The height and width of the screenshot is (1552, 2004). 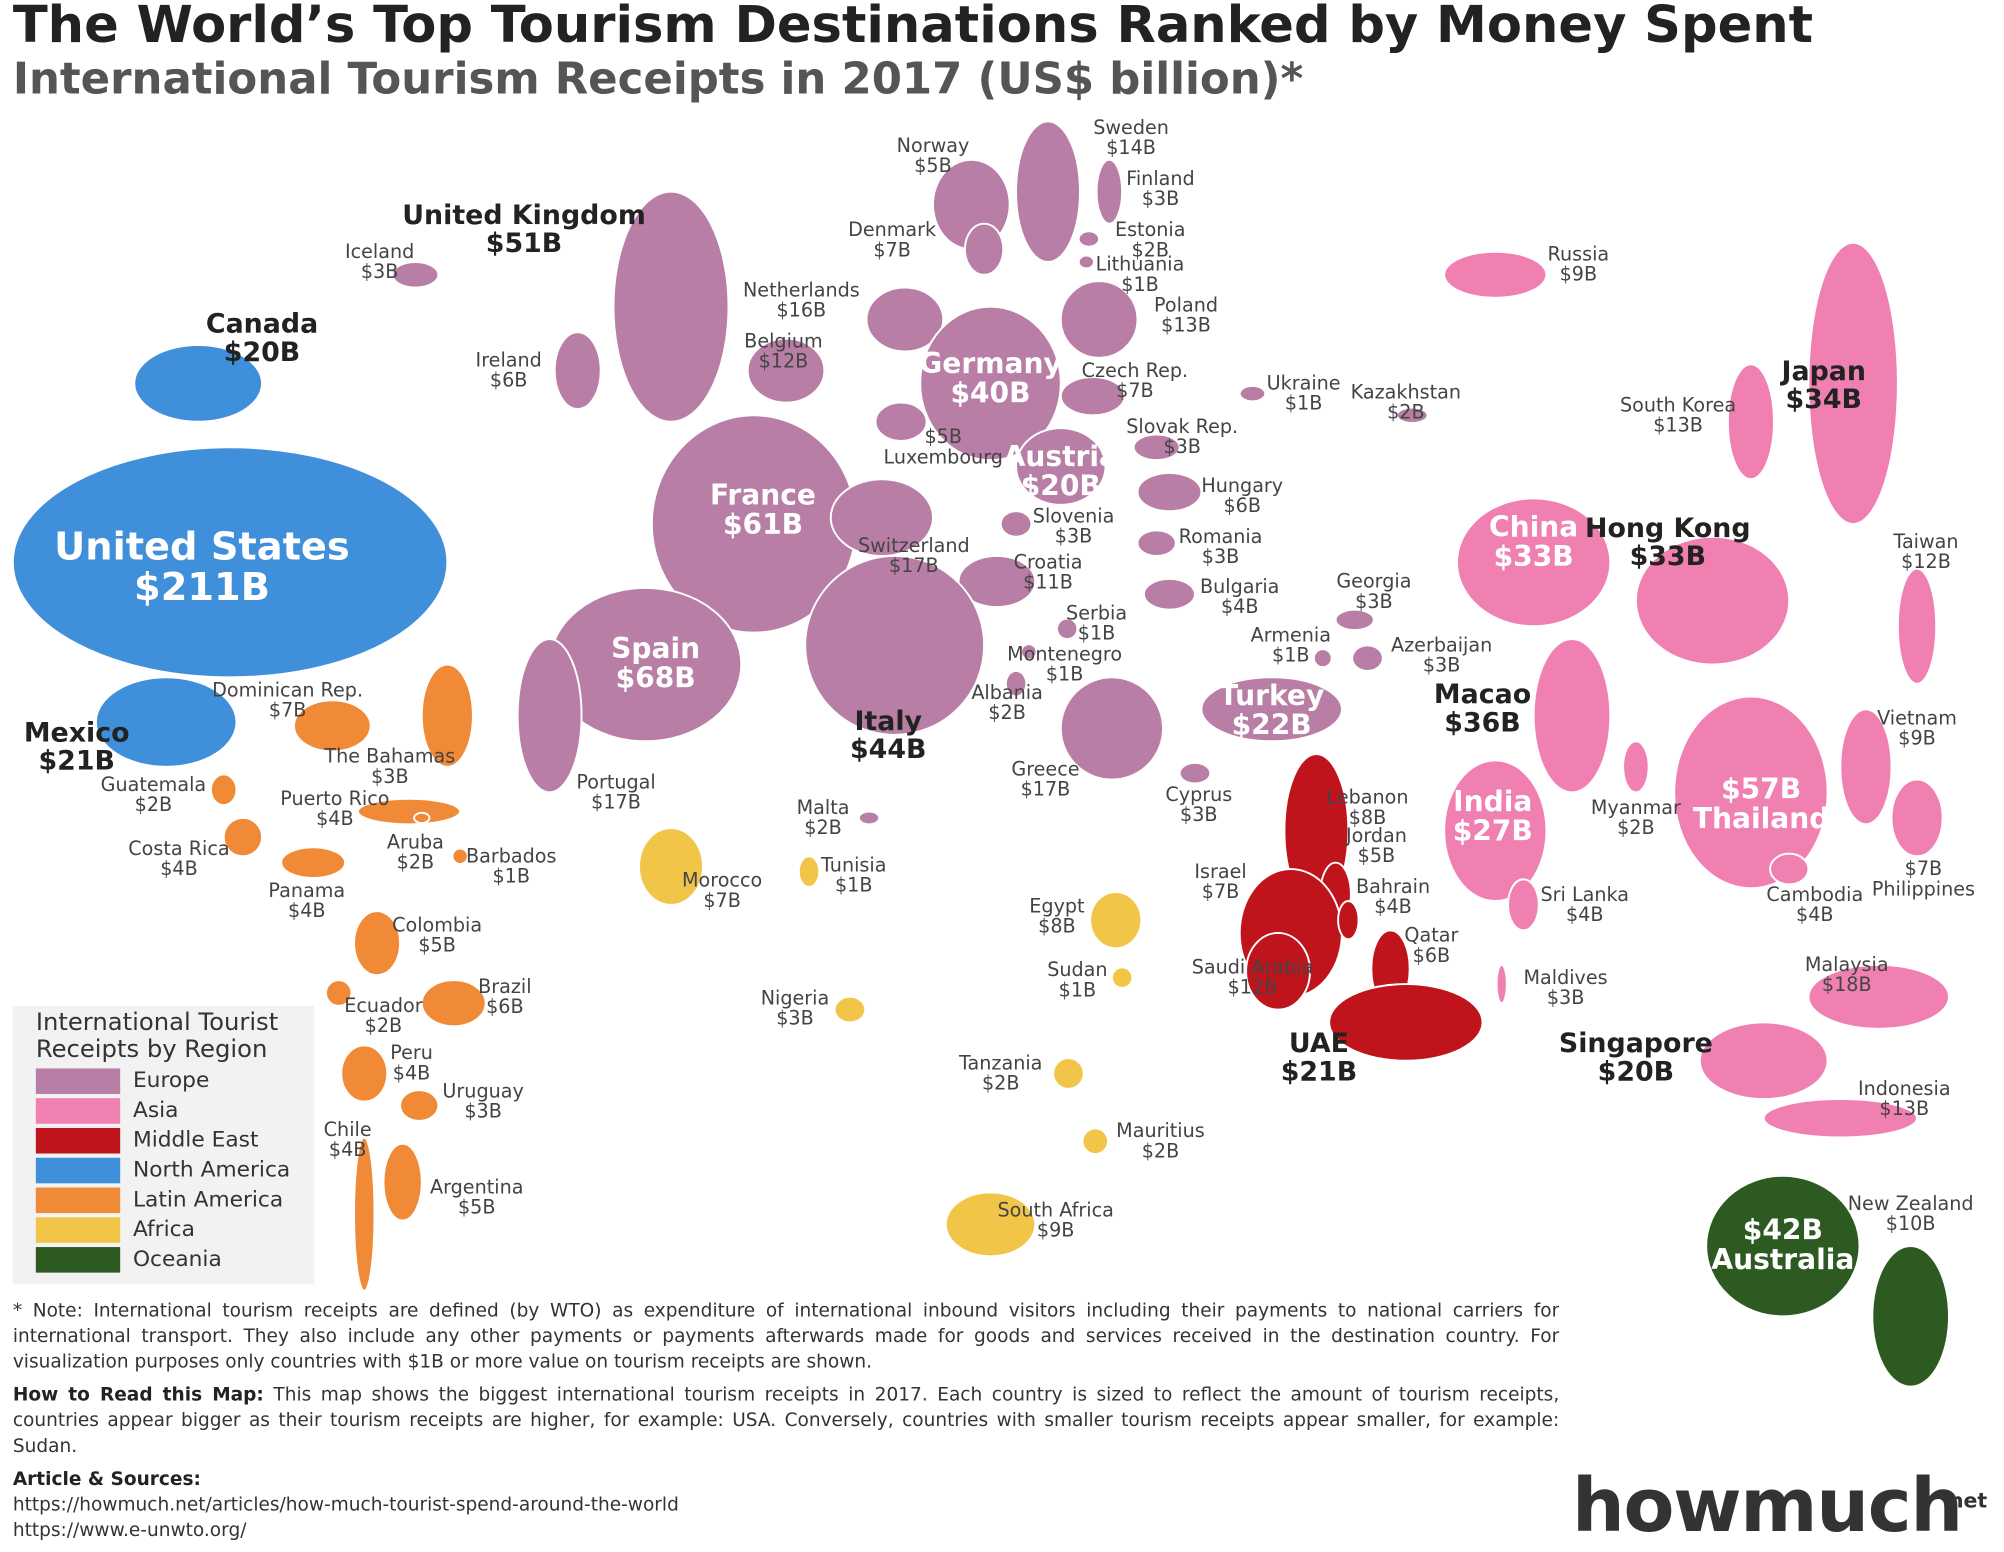 What do you see at coordinates (389, 755) in the screenshot?
I see `country-name: The Bahamas` at bounding box center [389, 755].